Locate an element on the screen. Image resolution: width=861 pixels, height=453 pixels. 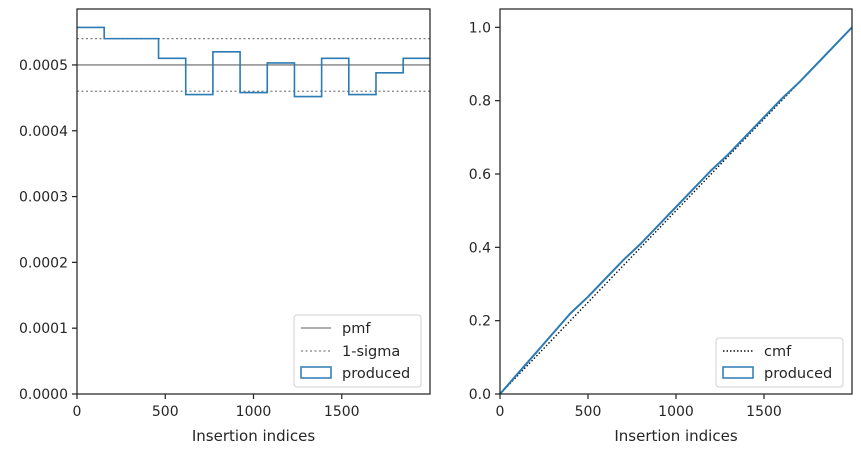
y-tick-label: 0.0001 is located at coordinates (43, 329).